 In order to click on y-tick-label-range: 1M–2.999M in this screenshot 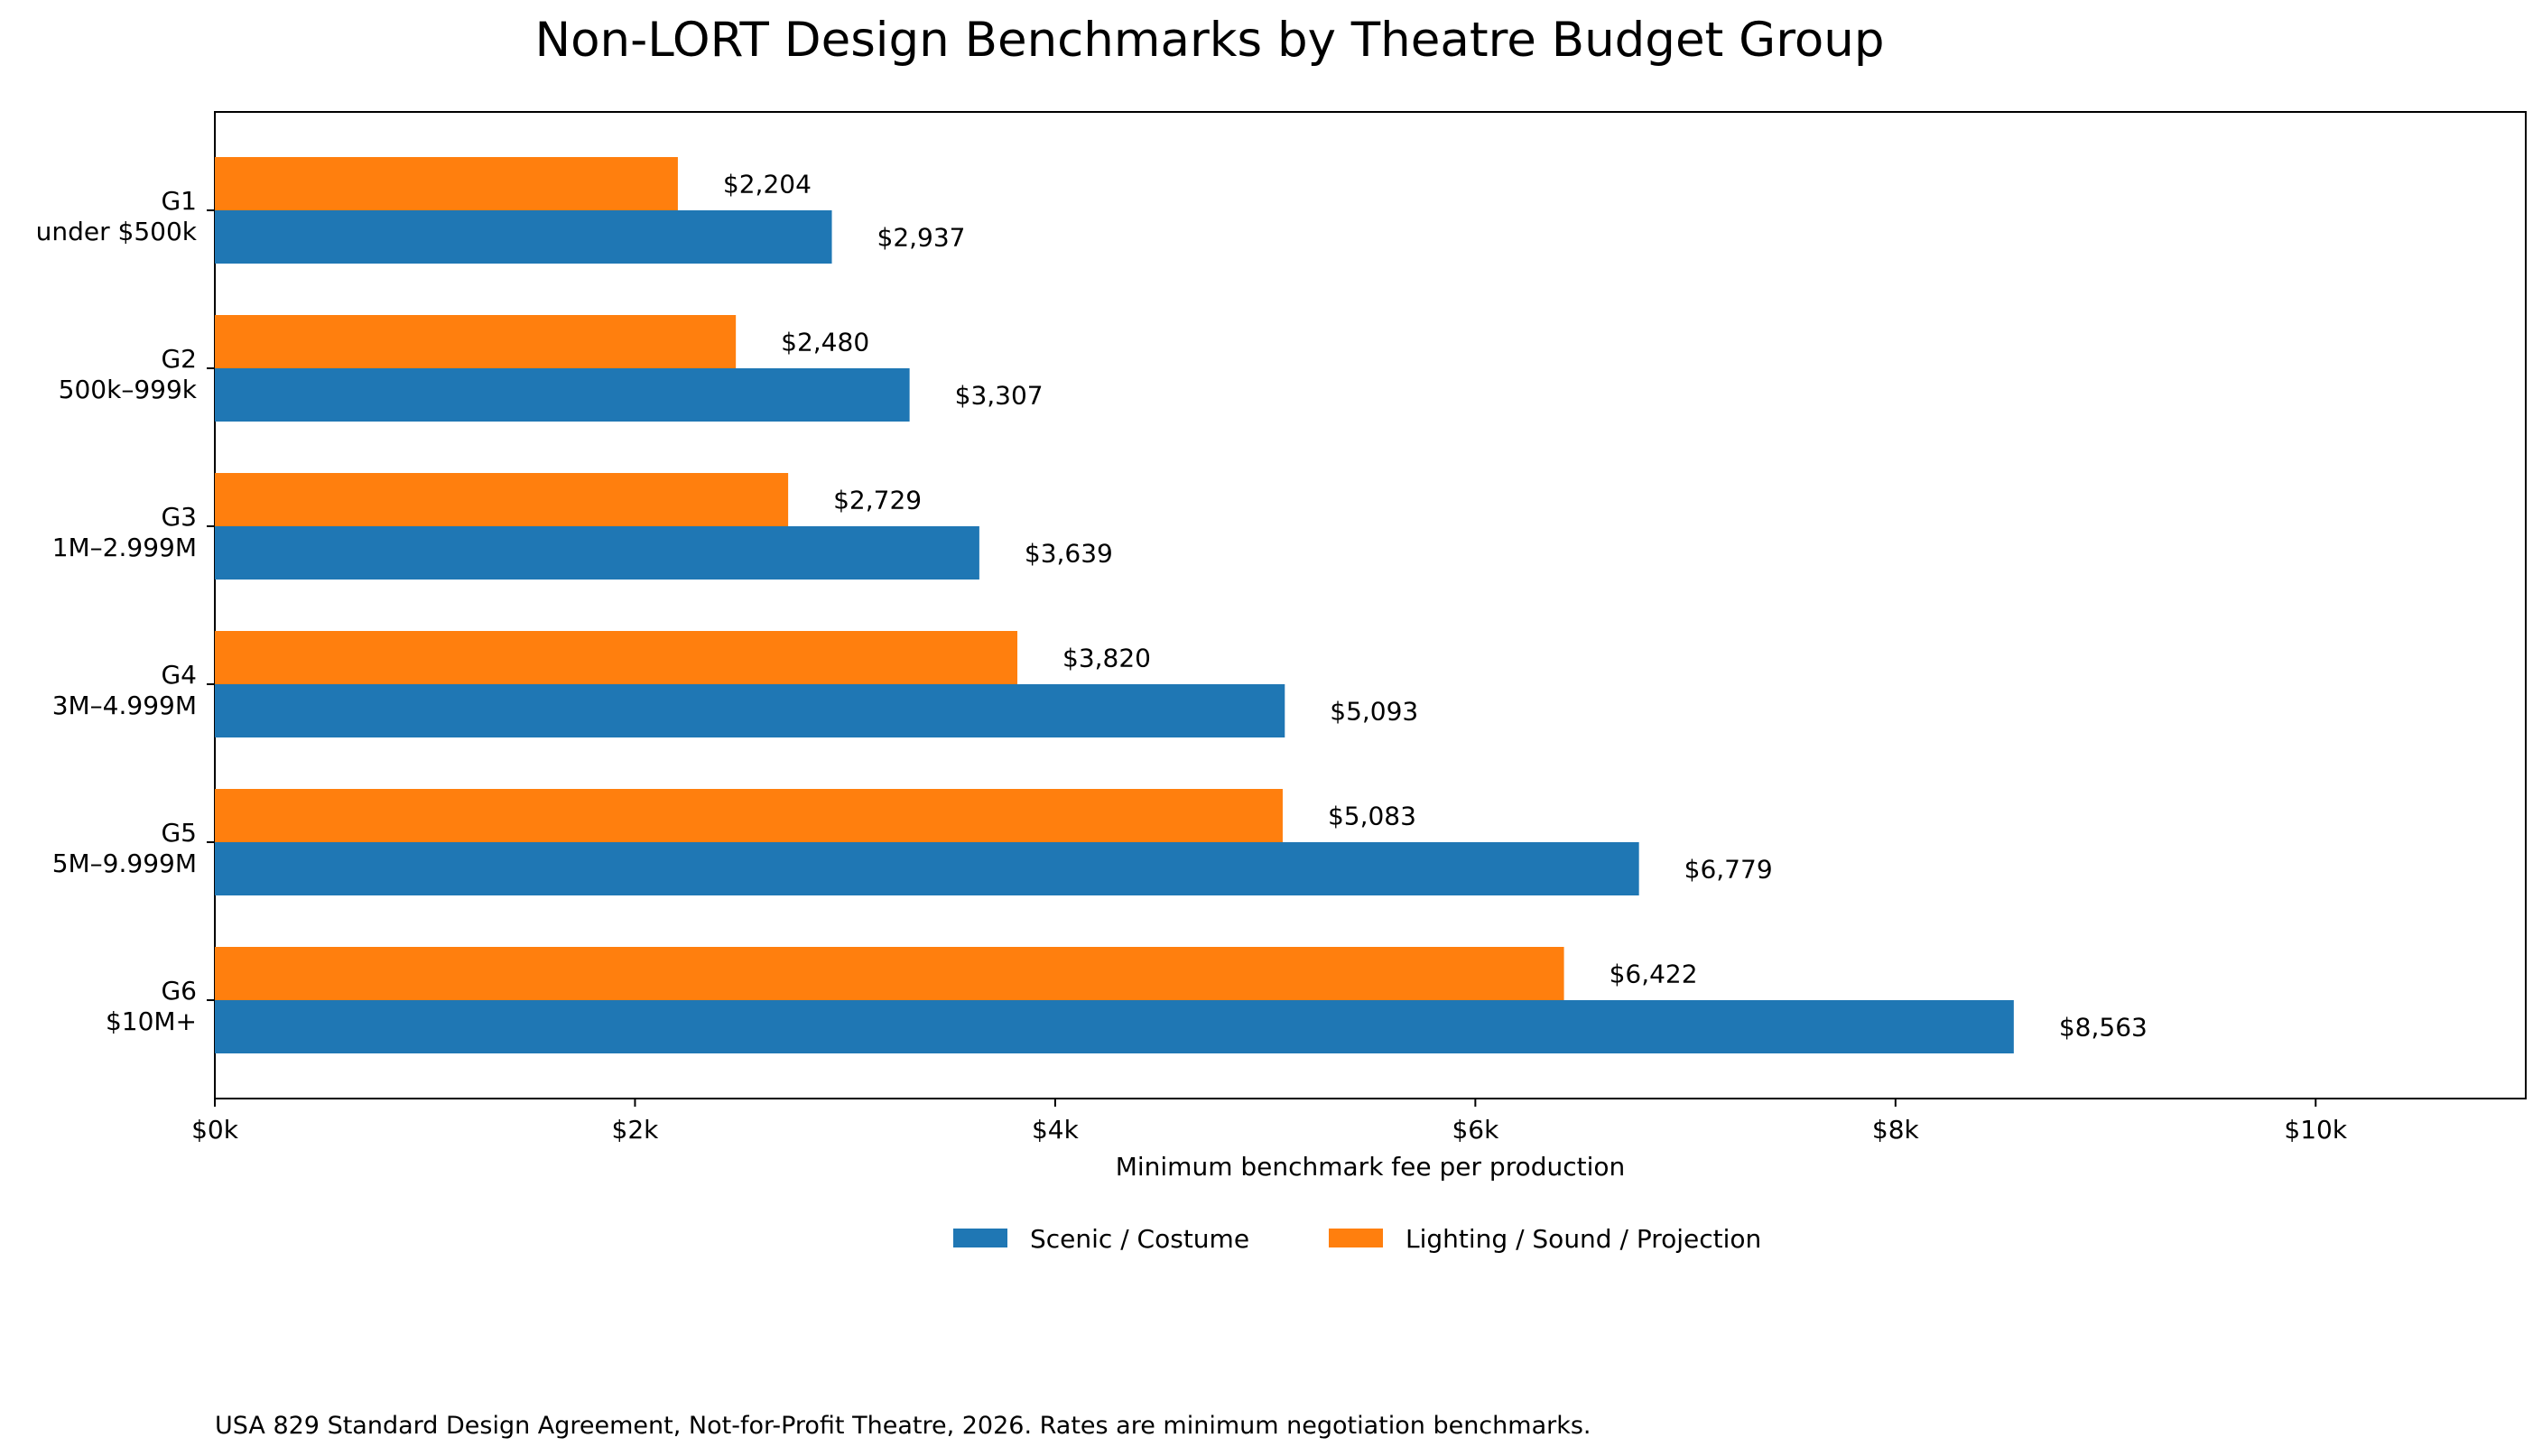, I will do `click(125, 547)`.